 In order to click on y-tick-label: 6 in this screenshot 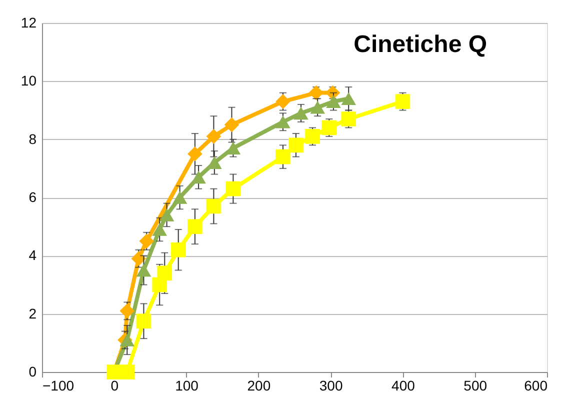, I will do `click(32, 197)`.